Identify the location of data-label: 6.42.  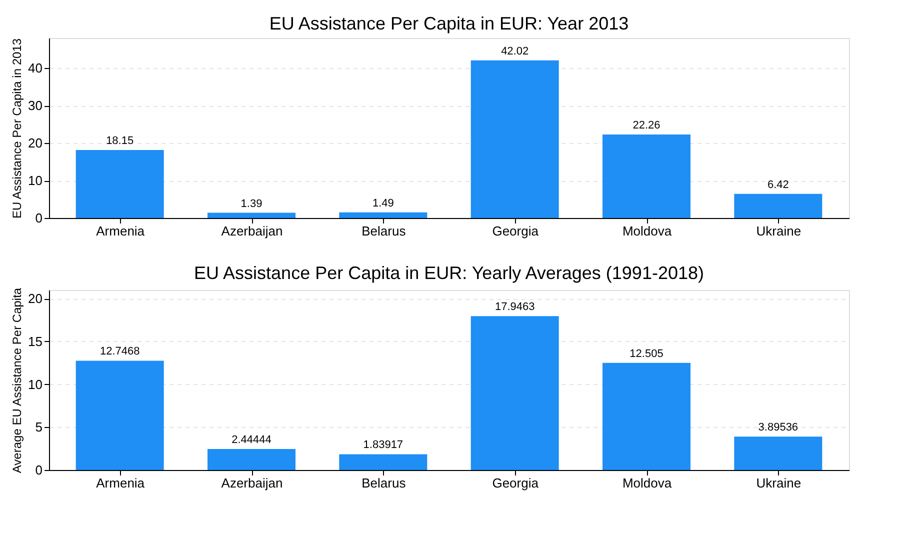
(778, 184).